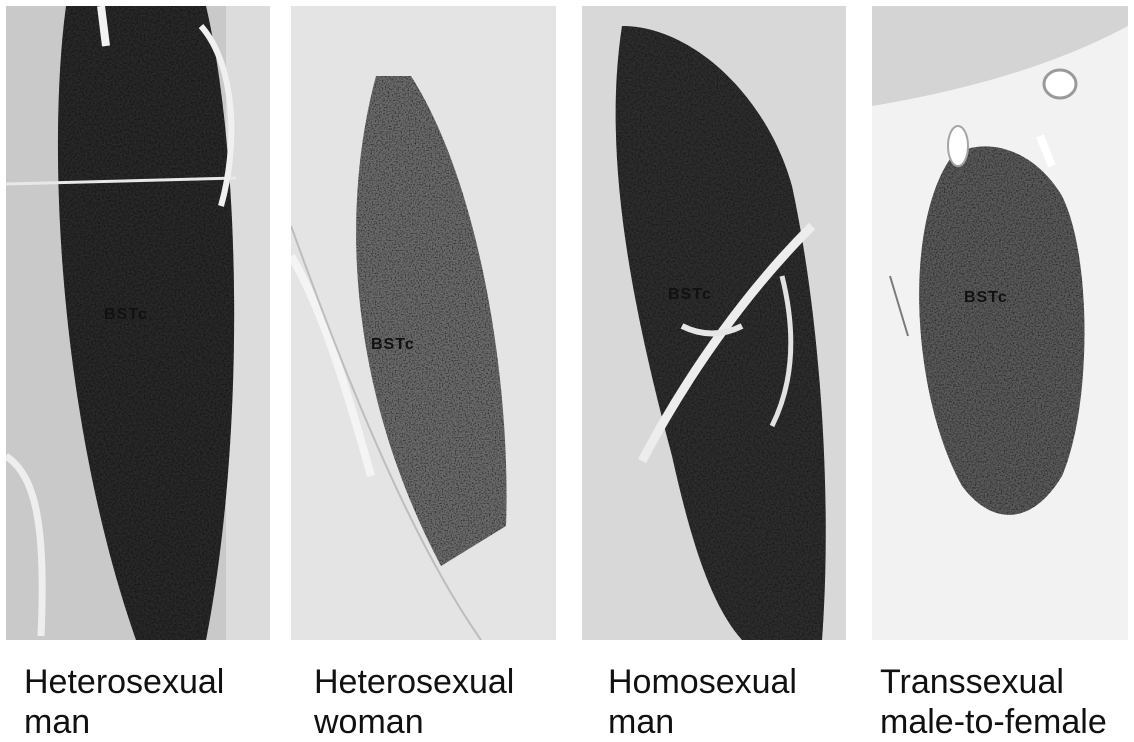 This screenshot has height=742, width=1134. I want to click on caption-homosexual-man: Homosexual man, so click(702, 702).